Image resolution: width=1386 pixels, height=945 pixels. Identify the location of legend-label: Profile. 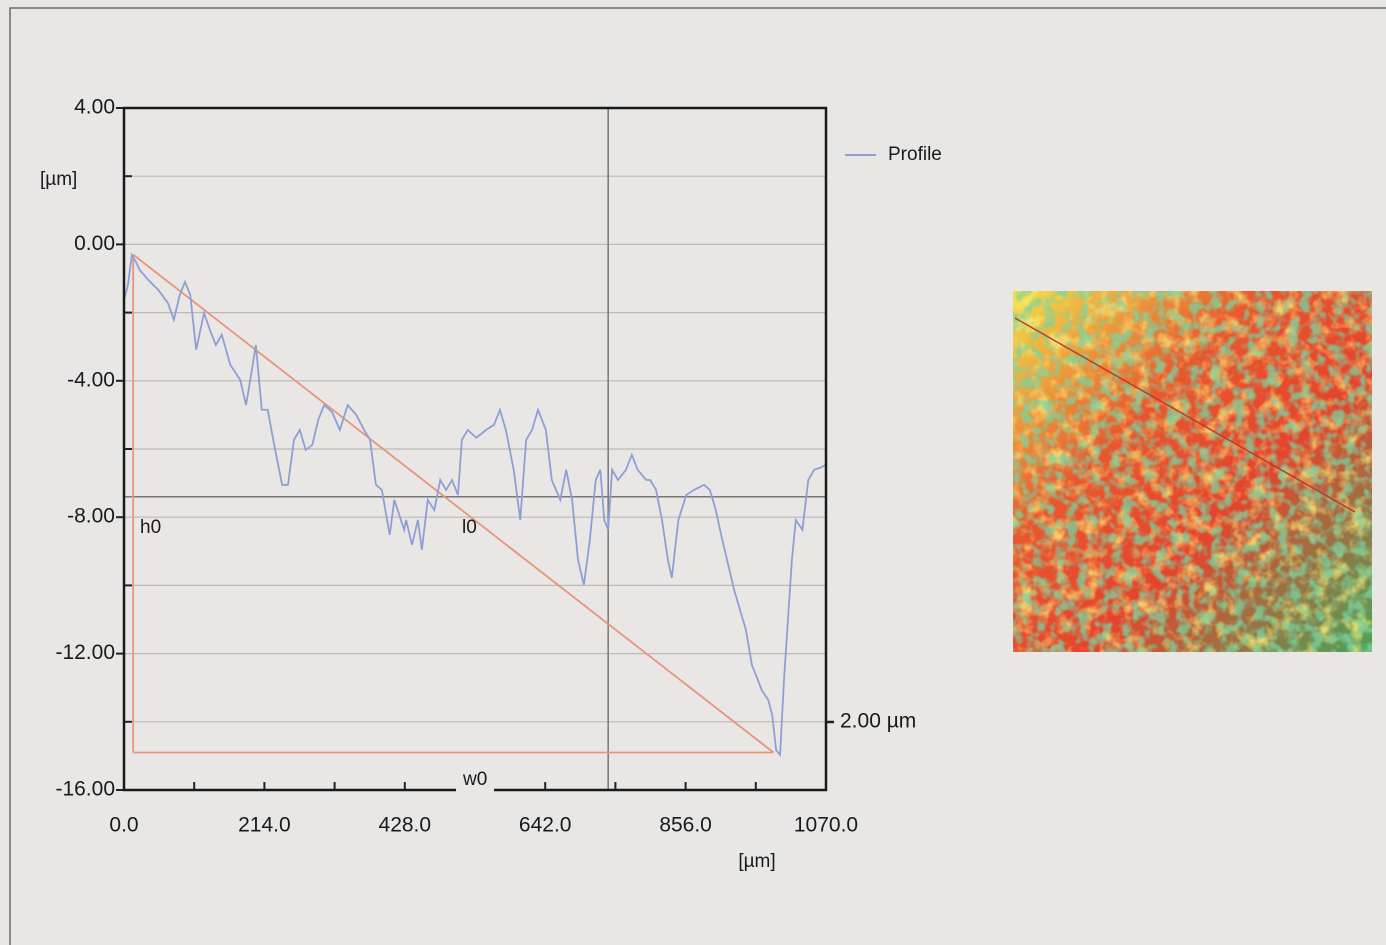
(915, 154).